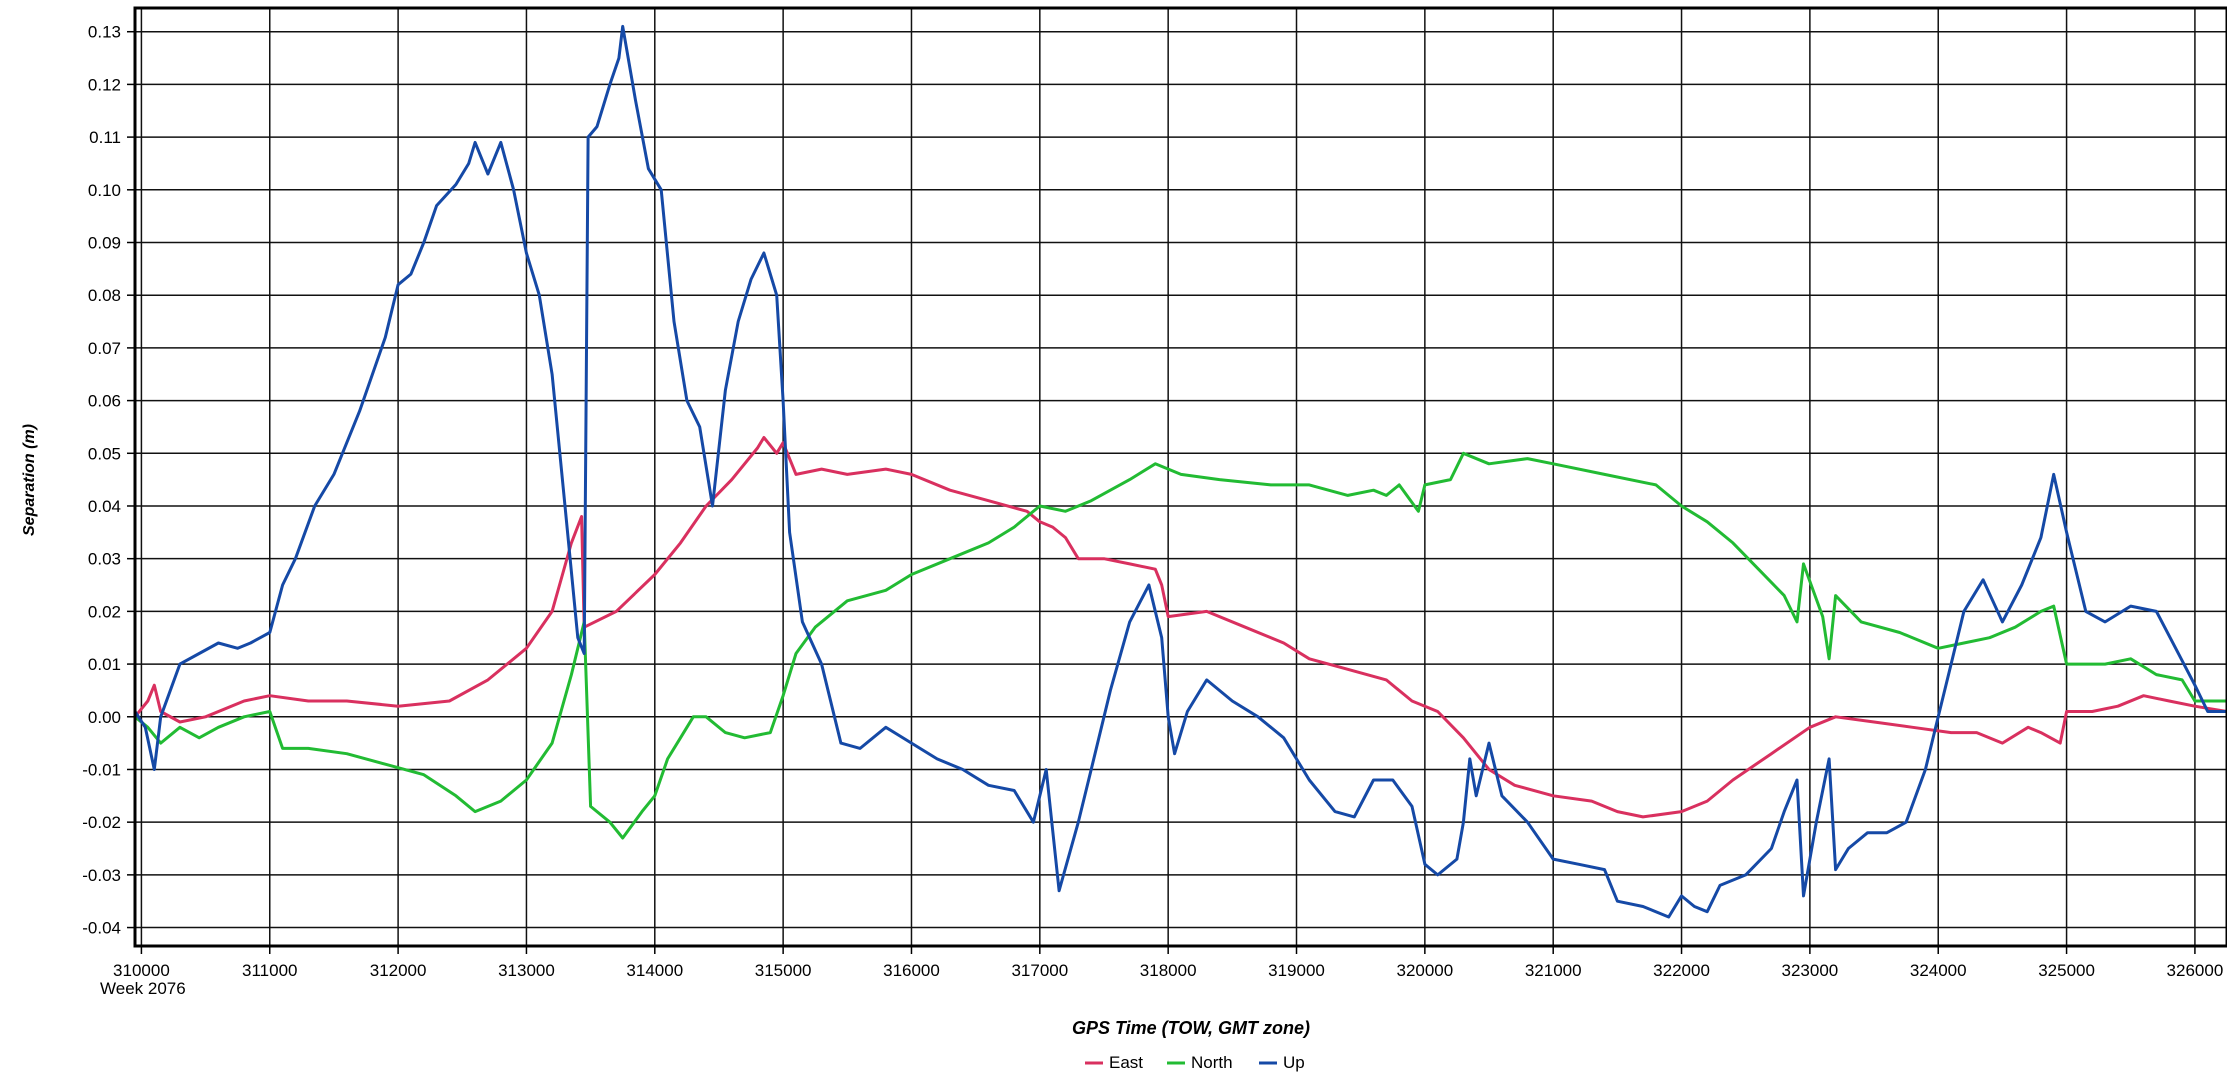 The image size is (2227, 1089). What do you see at coordinates (2066, 970) in the screenshot?
I see `x-tick-label: 325000` at bounding box center [2066, 970].